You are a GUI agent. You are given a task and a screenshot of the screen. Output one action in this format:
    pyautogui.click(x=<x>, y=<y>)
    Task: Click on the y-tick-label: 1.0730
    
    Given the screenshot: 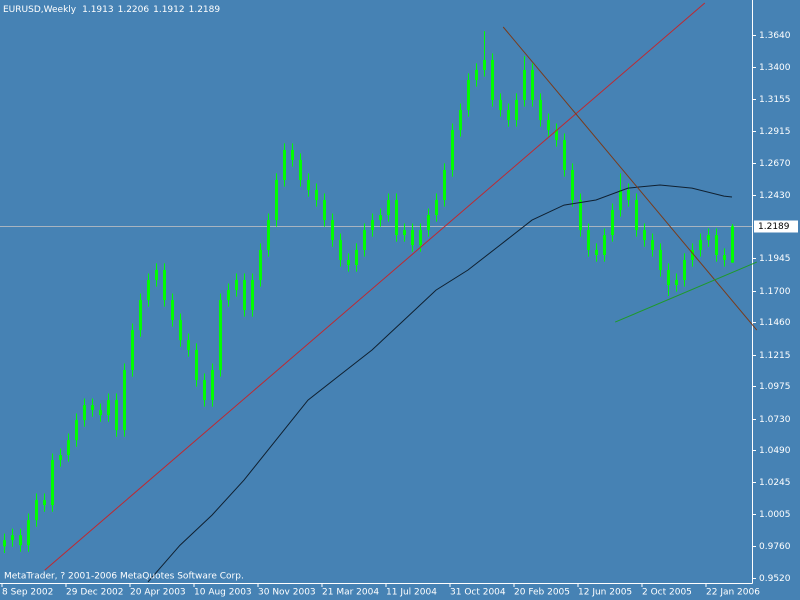 What is the action you would take?
    pyautogui.click(x=775, y=420)
    